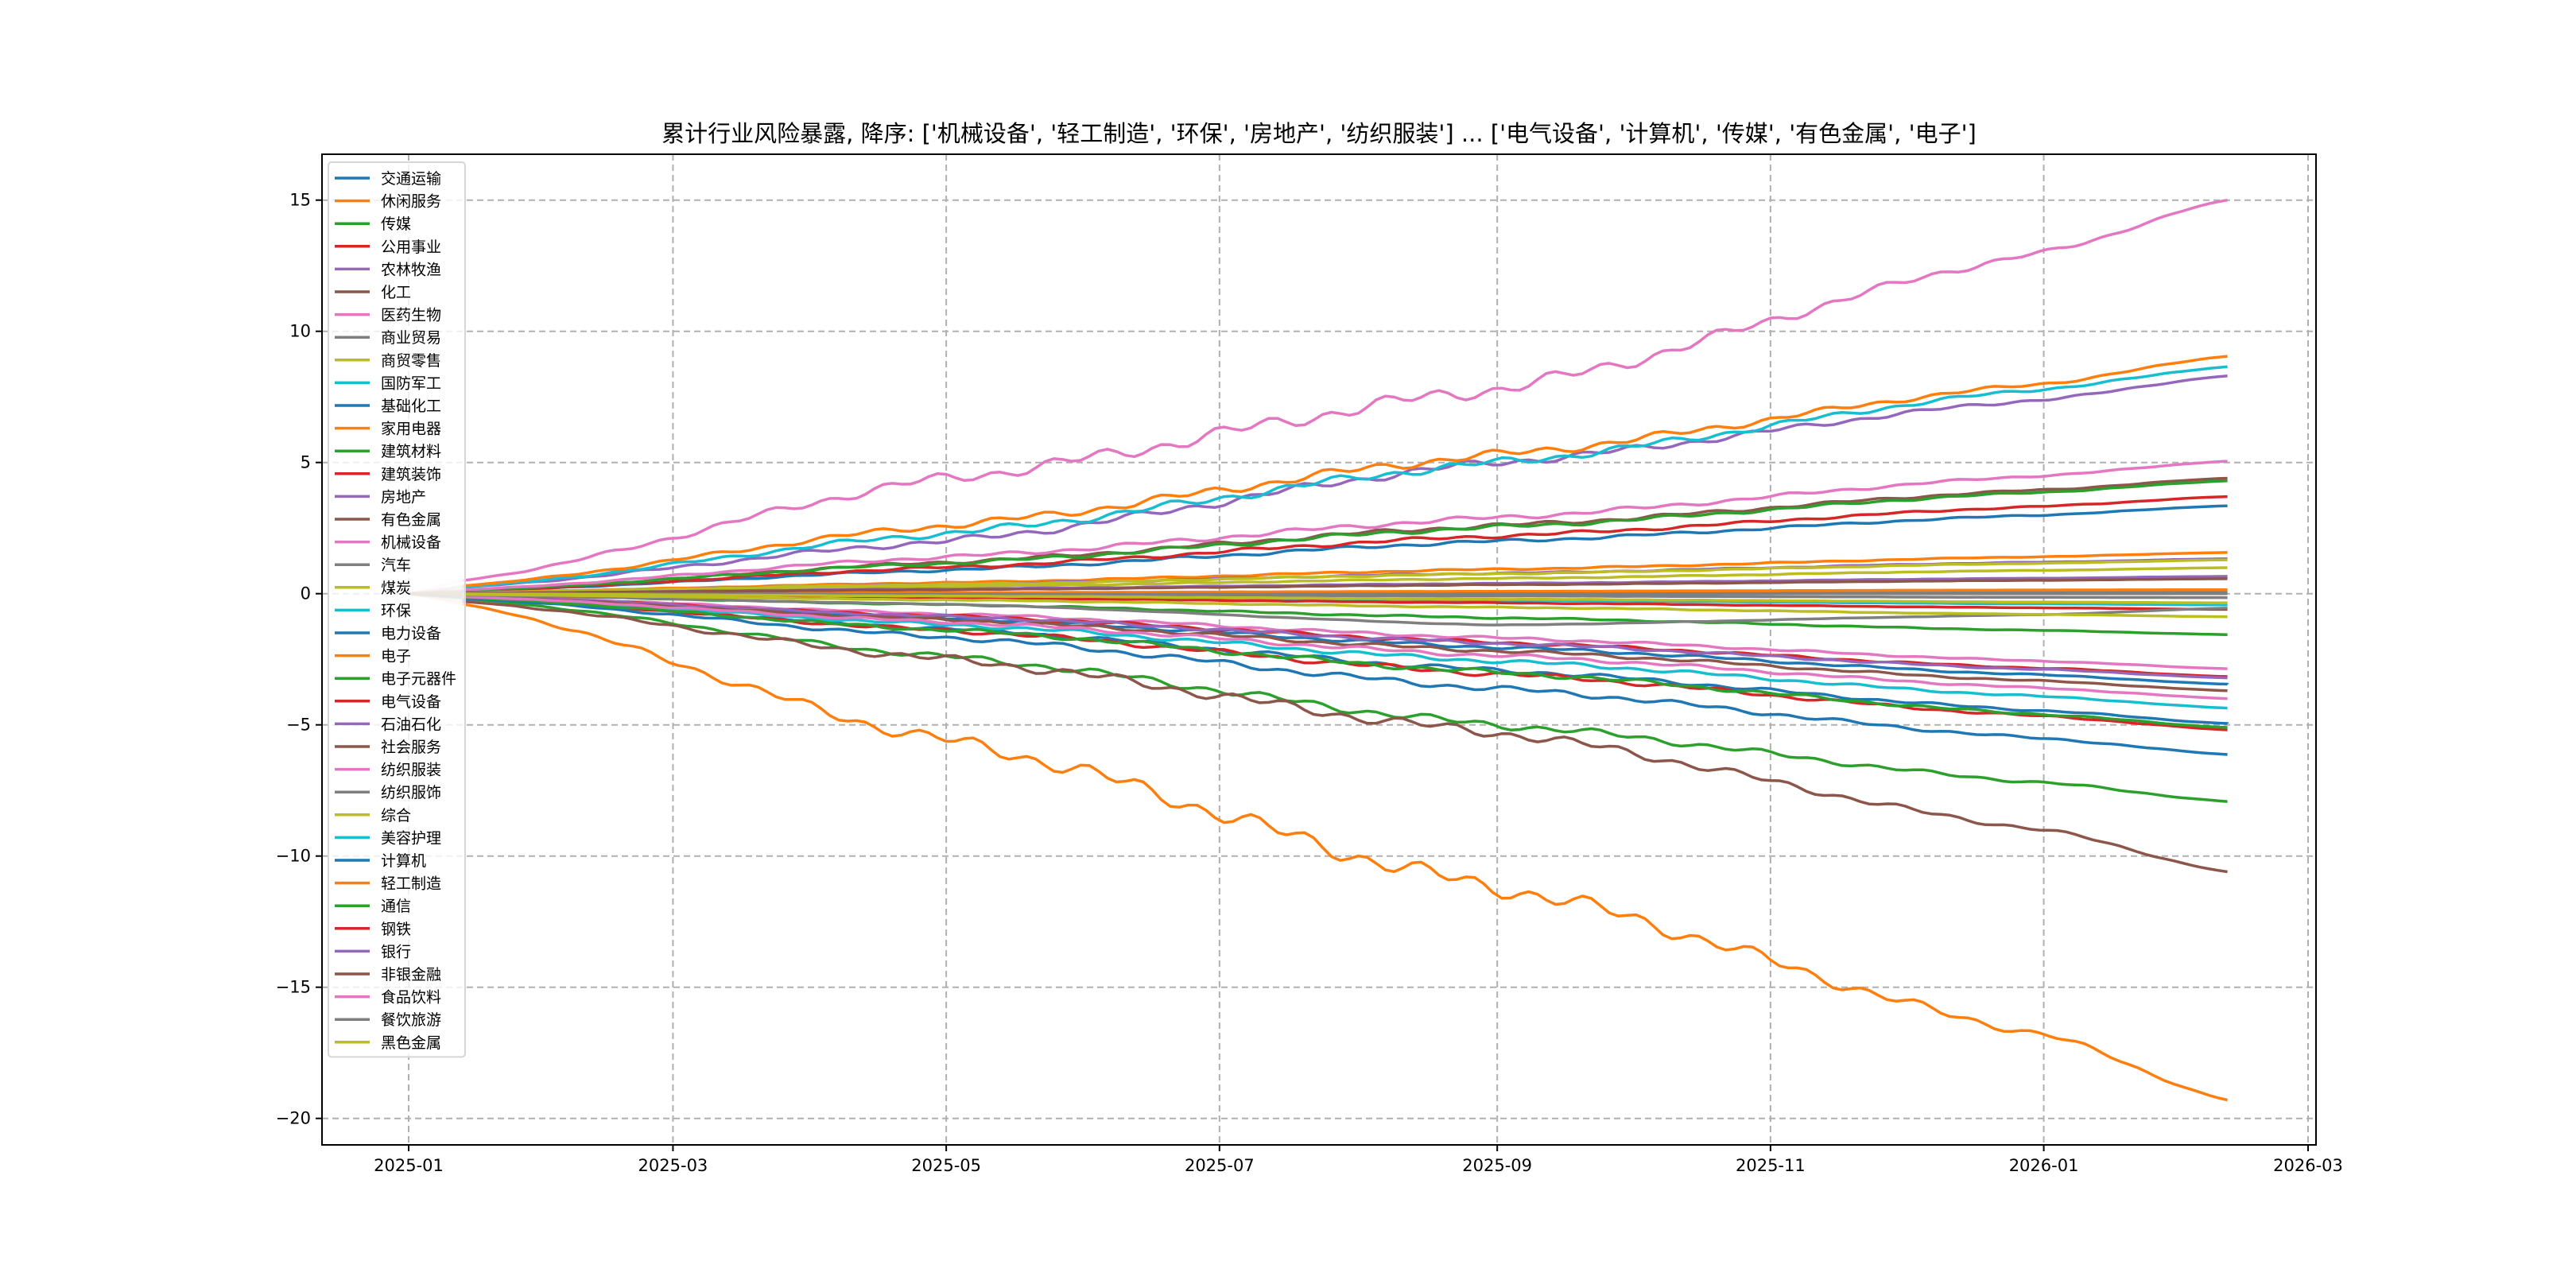  Describe the element at coordinates (411, 702) in the screenshot. I see `legend-label: 电气设备` at that location.